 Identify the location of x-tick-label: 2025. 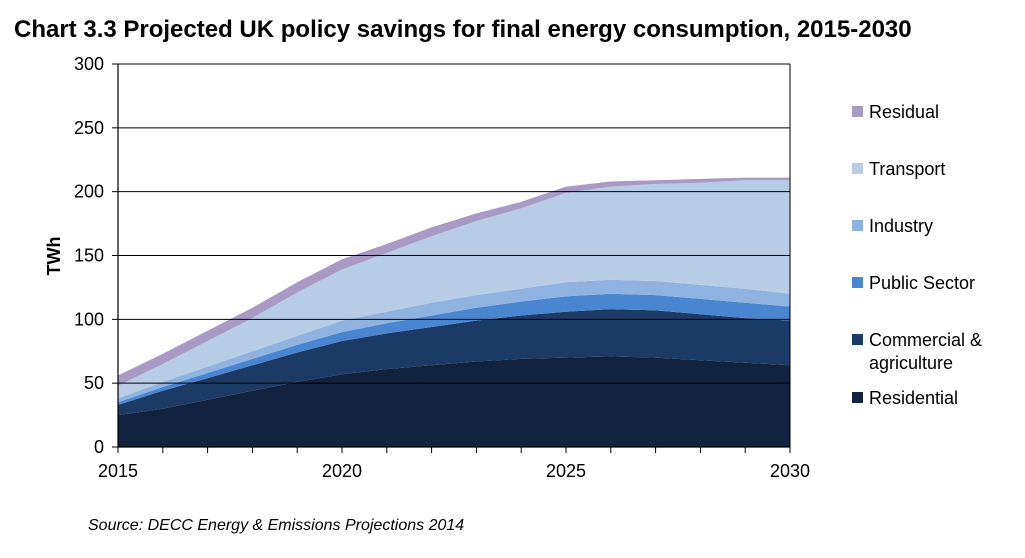
(566, 471).